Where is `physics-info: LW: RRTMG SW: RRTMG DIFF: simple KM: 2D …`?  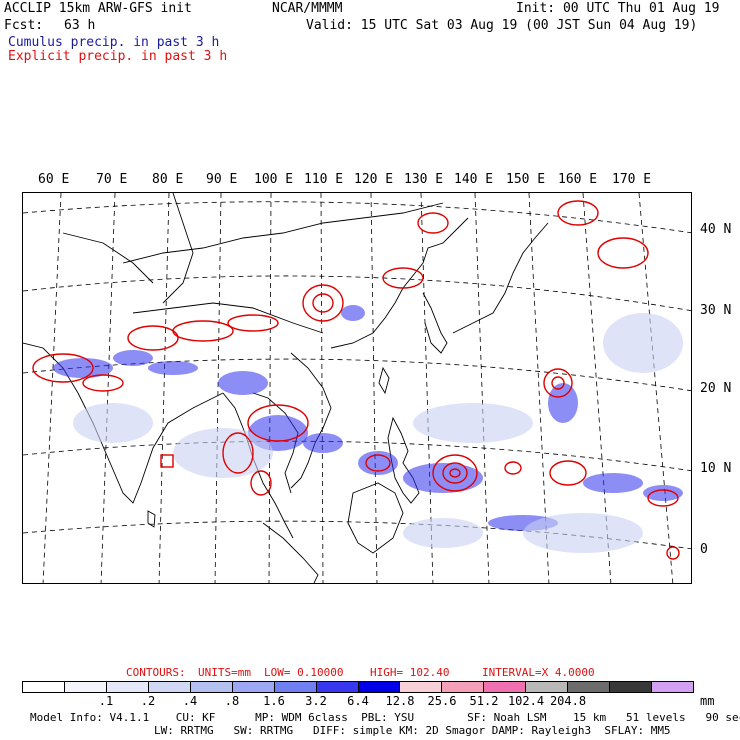 physics-info: LW: RRTMG SW: RRTMG DIFF: simple KM: 2D … is located at coordinates (412, 730).